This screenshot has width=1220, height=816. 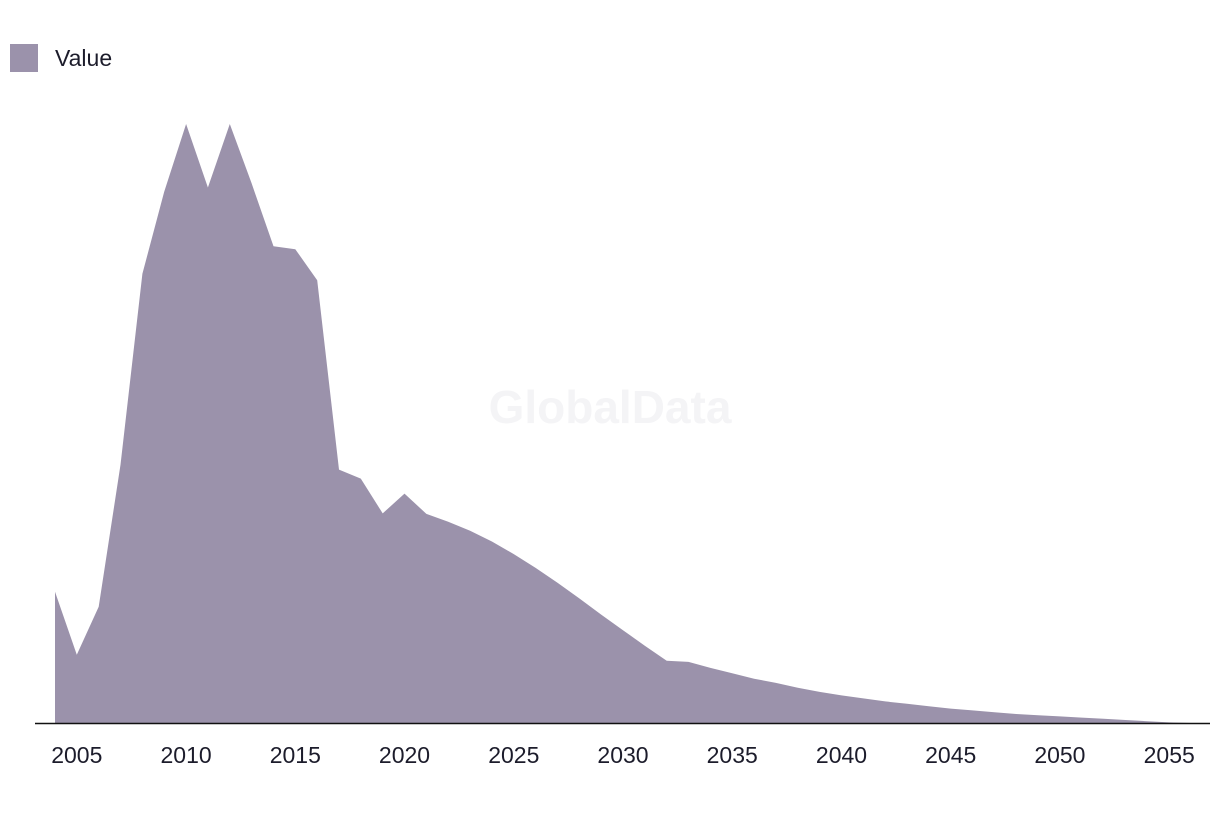 What do you see at coordinates (841, 755) in the screenshot?
I see `x-tick-label: 2040` at bounding box center [841, 755].